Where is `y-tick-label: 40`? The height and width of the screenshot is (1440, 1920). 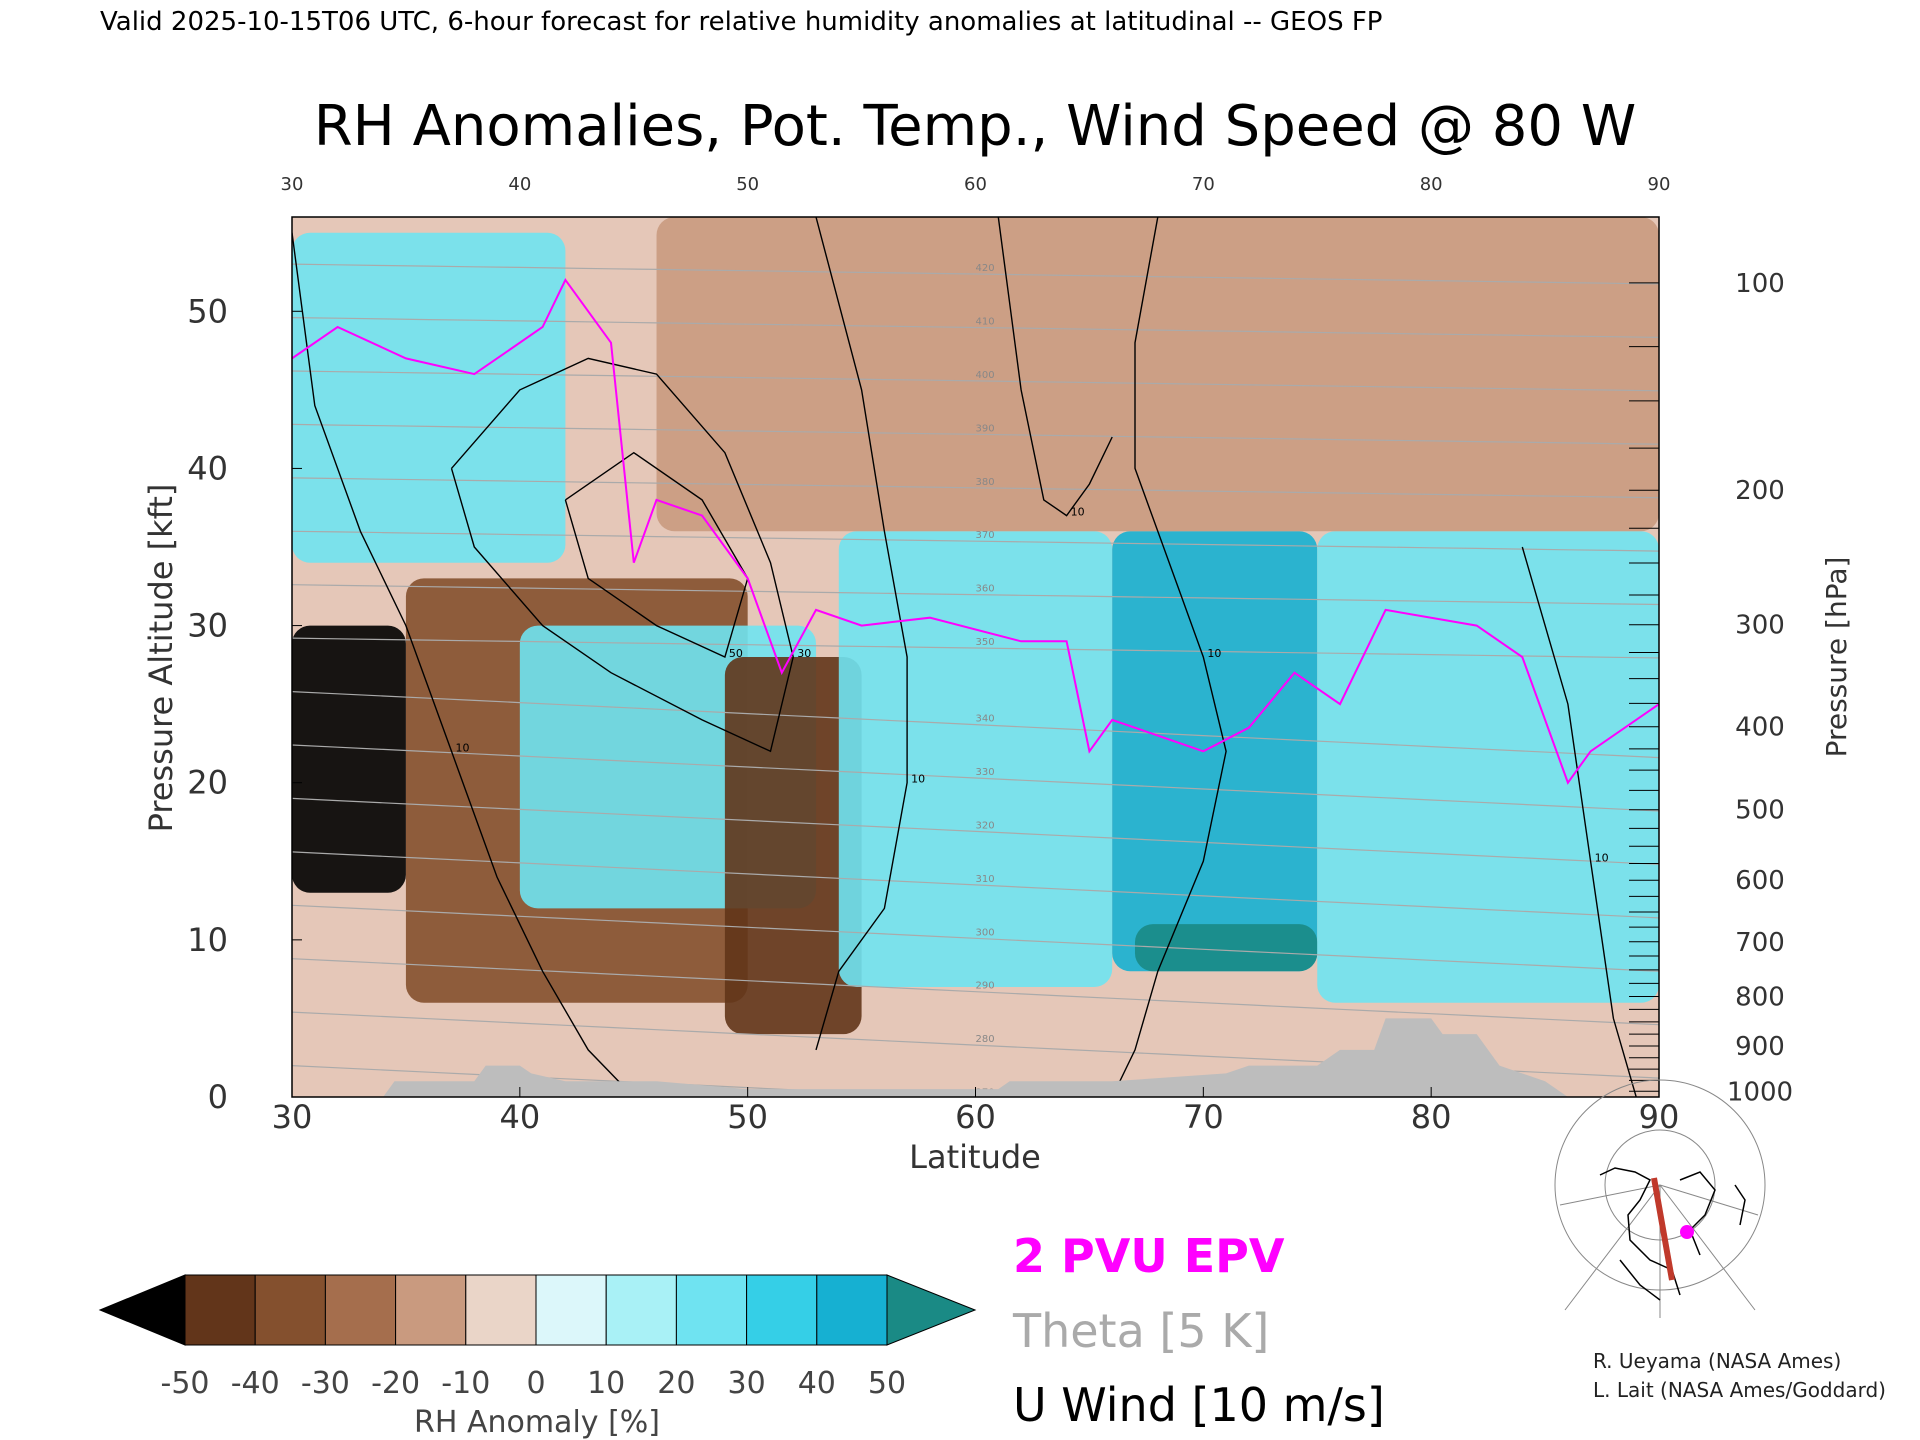
y-tick-label: 40 is located at coordinates (207, 468).